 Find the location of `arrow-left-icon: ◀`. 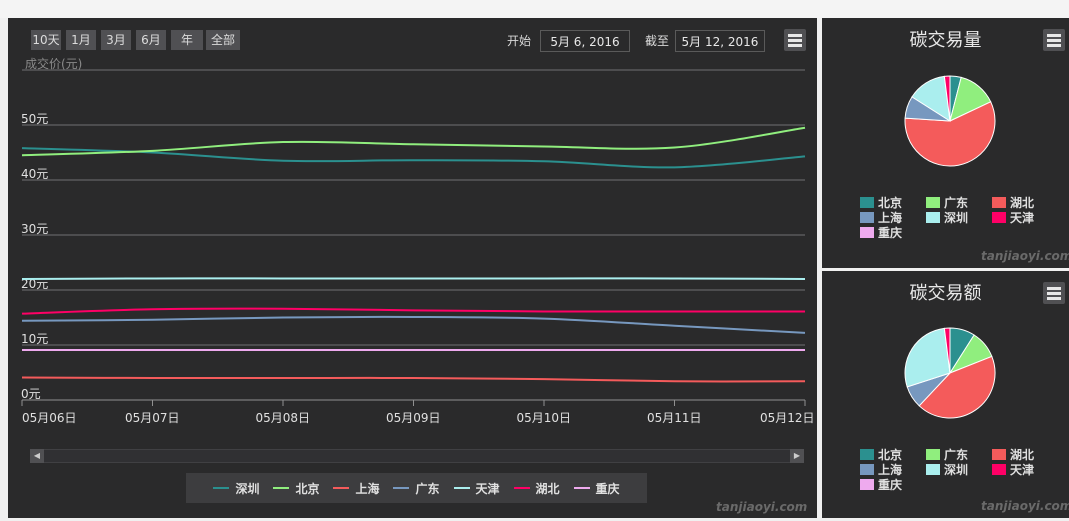

arrow-left-icon: ◀ is located at coordinates (37, 456).